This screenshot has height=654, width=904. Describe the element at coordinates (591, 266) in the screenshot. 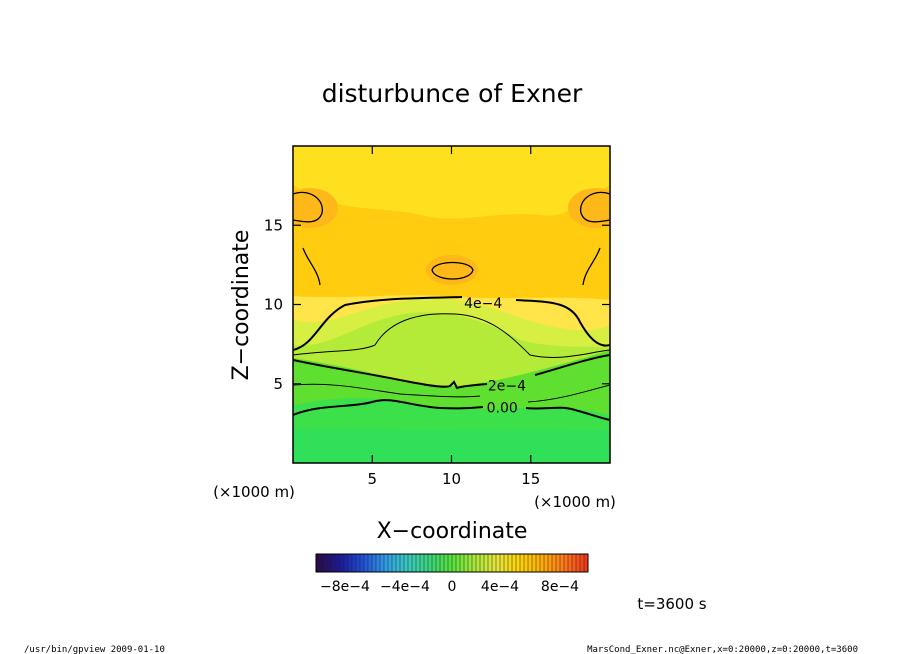

I see `contour-right-wiggle` at that location.